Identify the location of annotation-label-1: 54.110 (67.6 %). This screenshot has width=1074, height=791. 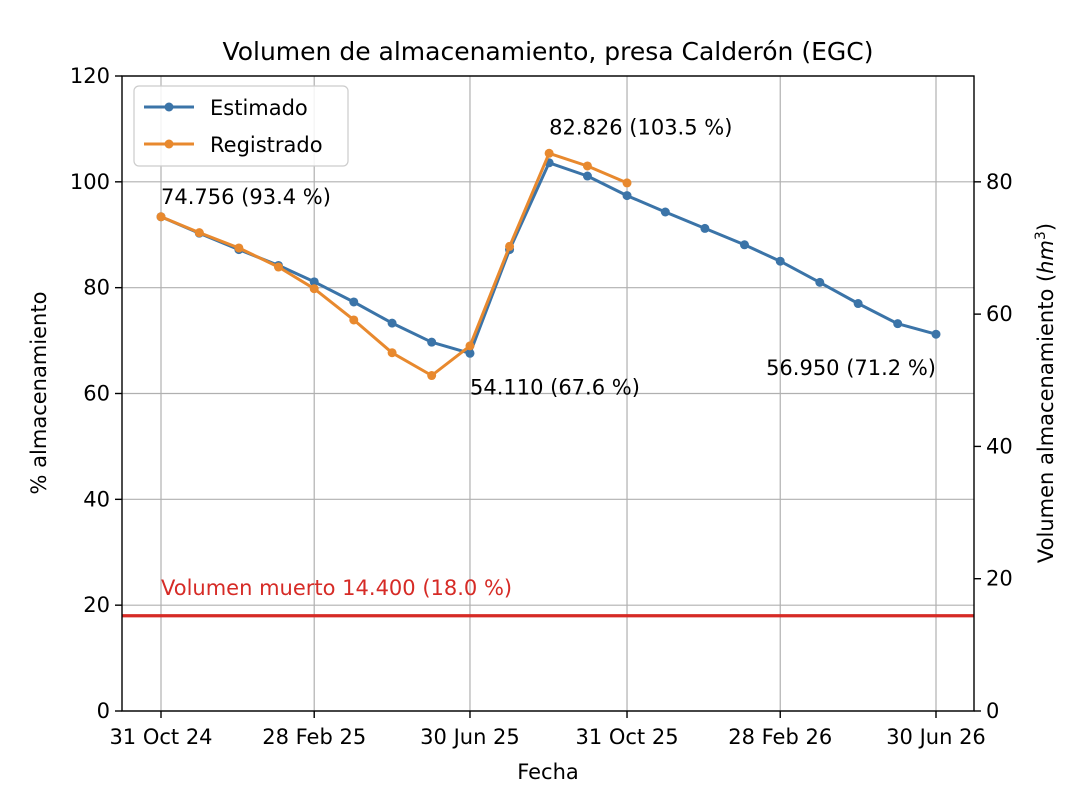
(555, 387).